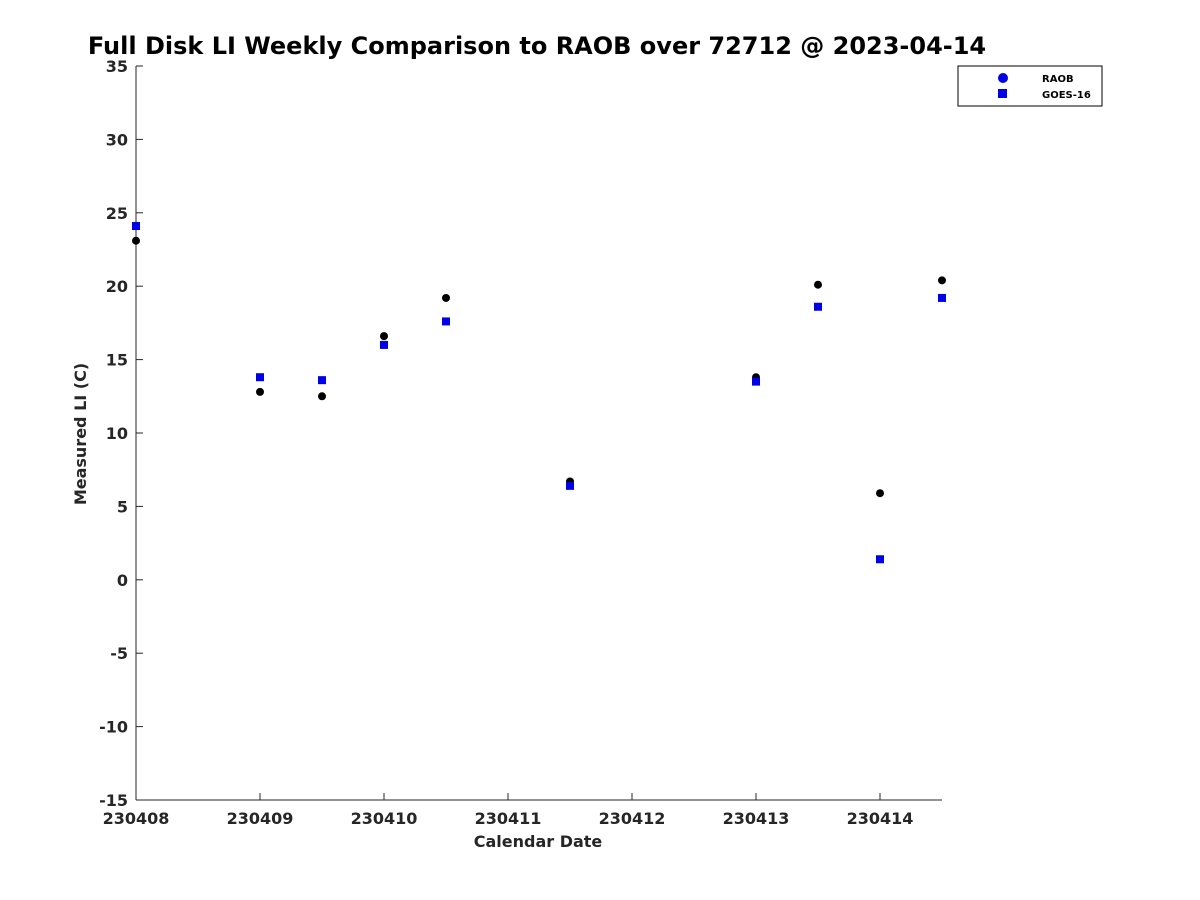 The image size is (1200, 900). What do you see at coordinates (1003, 78) in the screenshot?
I see `legend-marker-raob` at bounding box center [1003, 78].